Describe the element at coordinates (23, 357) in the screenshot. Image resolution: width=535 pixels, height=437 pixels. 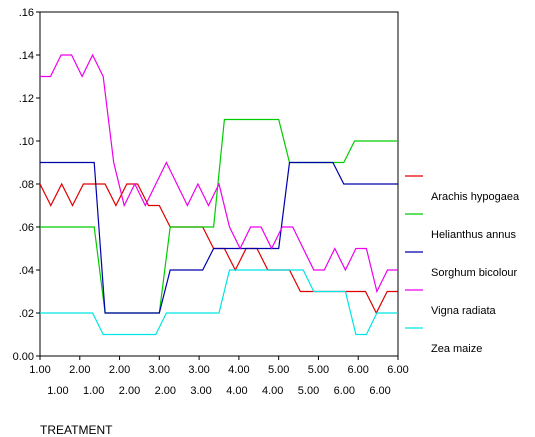
I see `y-tick-label: 0.00` at that location.